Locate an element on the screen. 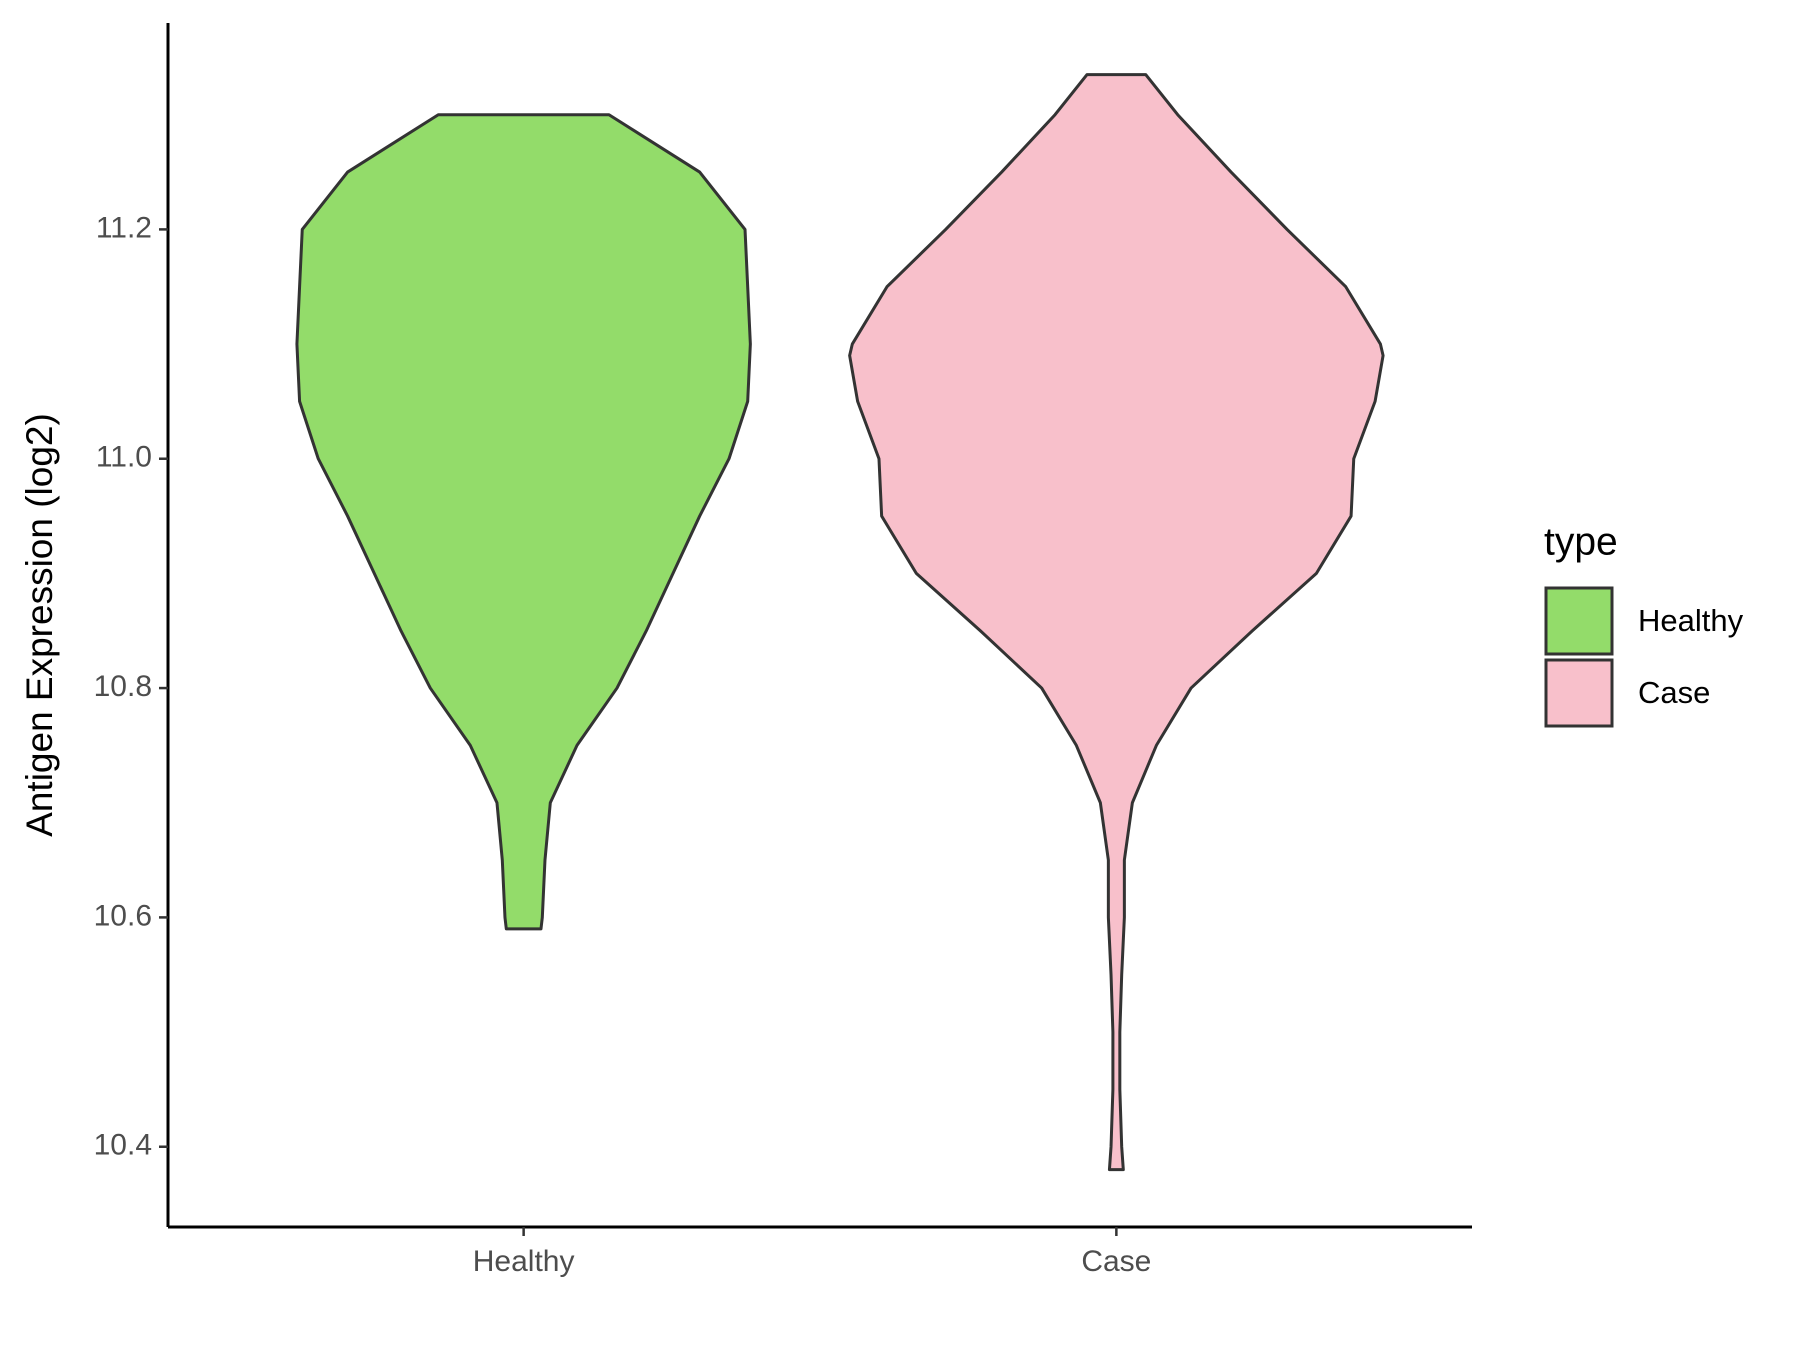 This screenshot has width=1800, height=1350. legend-label: Case is located at coordinates (1674, 692).